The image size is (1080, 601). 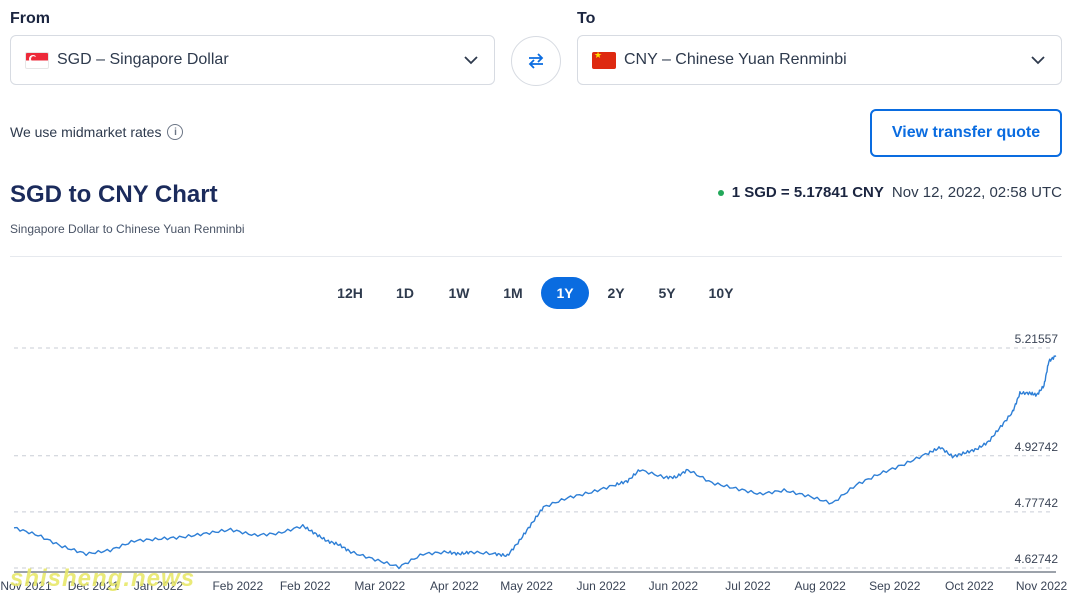 I want to click on flag-sg-icon, so click(x=37, y=60).